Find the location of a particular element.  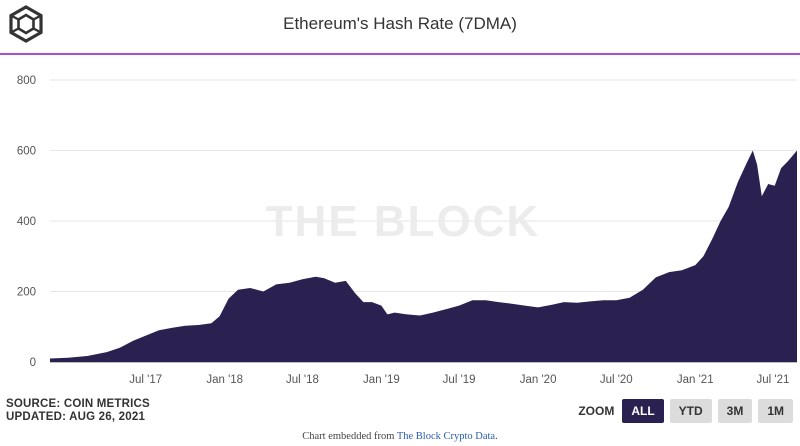

x-tick-label: Jul '17 is located at coordinates (145, 380).